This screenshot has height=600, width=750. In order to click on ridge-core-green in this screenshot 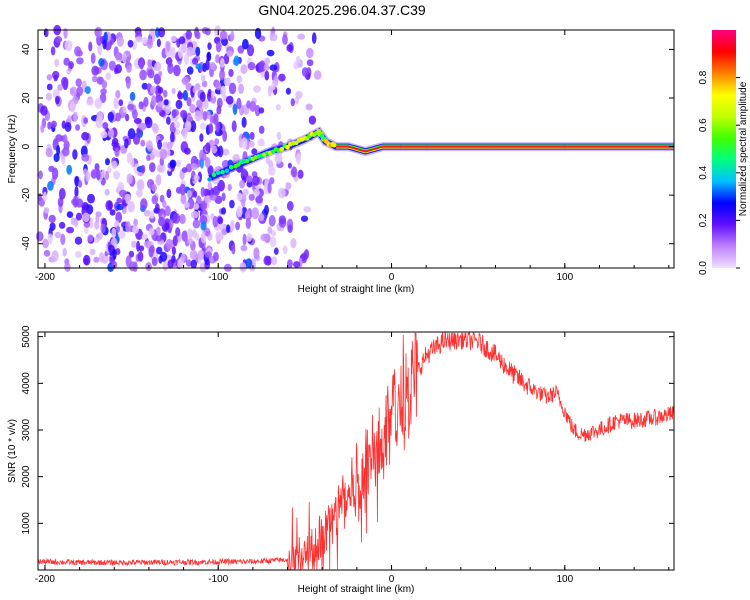, I will do `click(357, 147)`.